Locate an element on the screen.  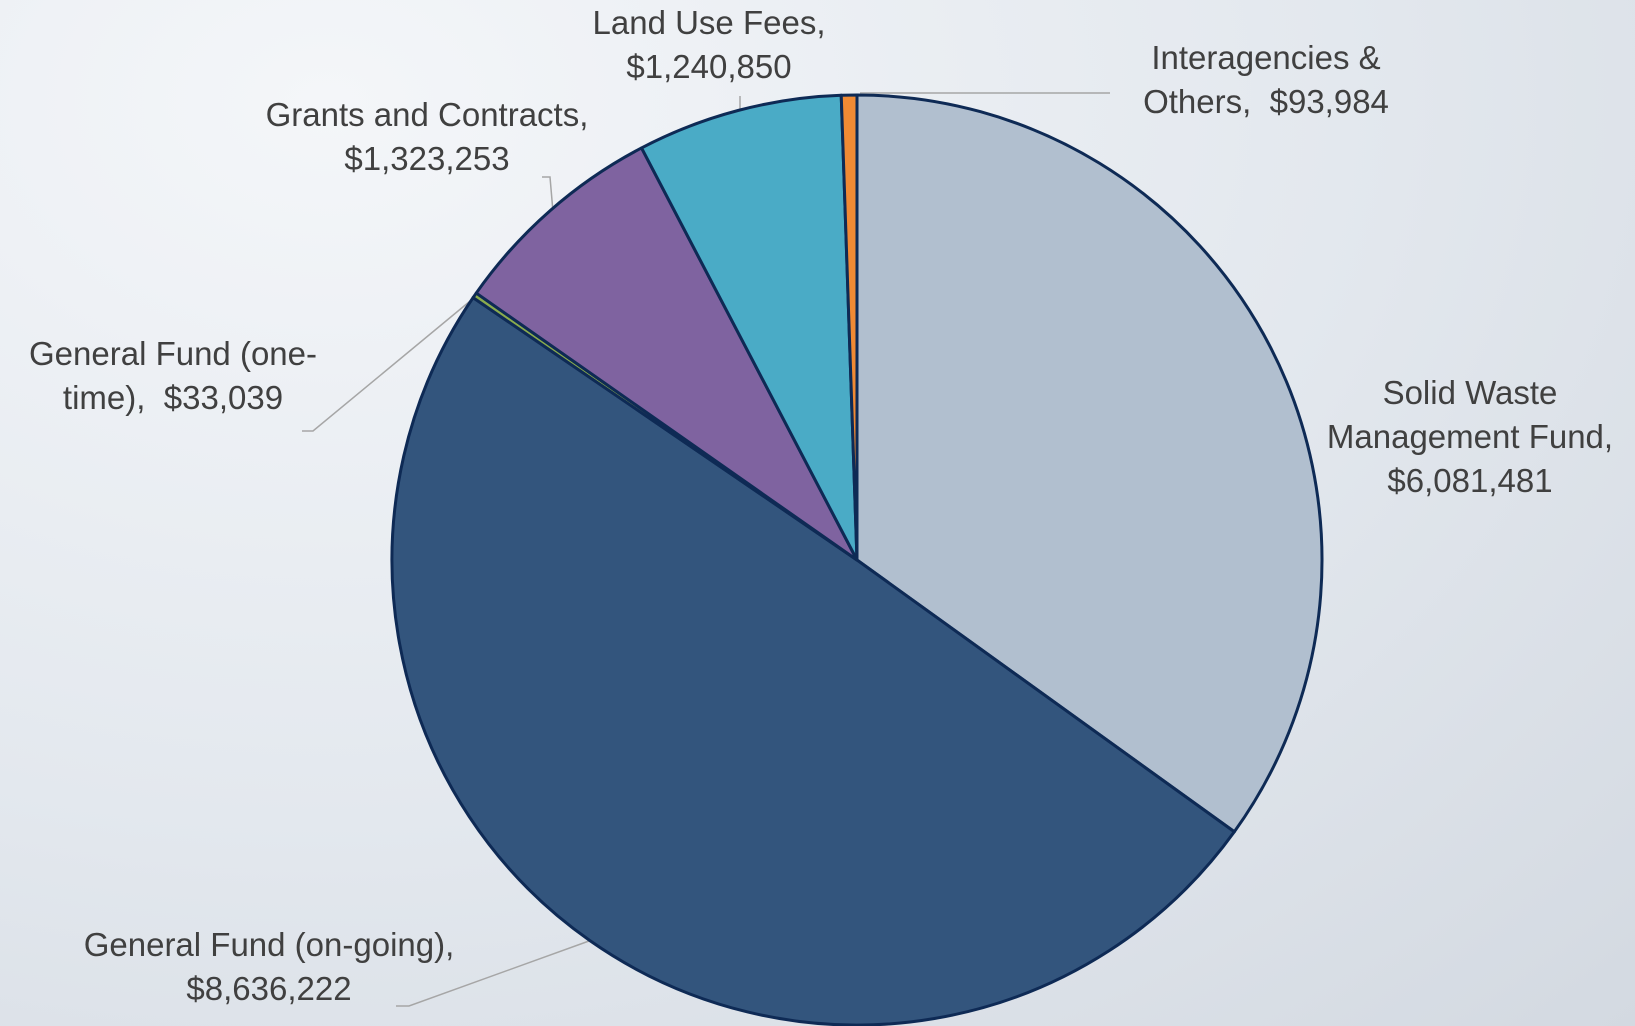
value-label: $8,636,222 is located at coordinates (269, 988).